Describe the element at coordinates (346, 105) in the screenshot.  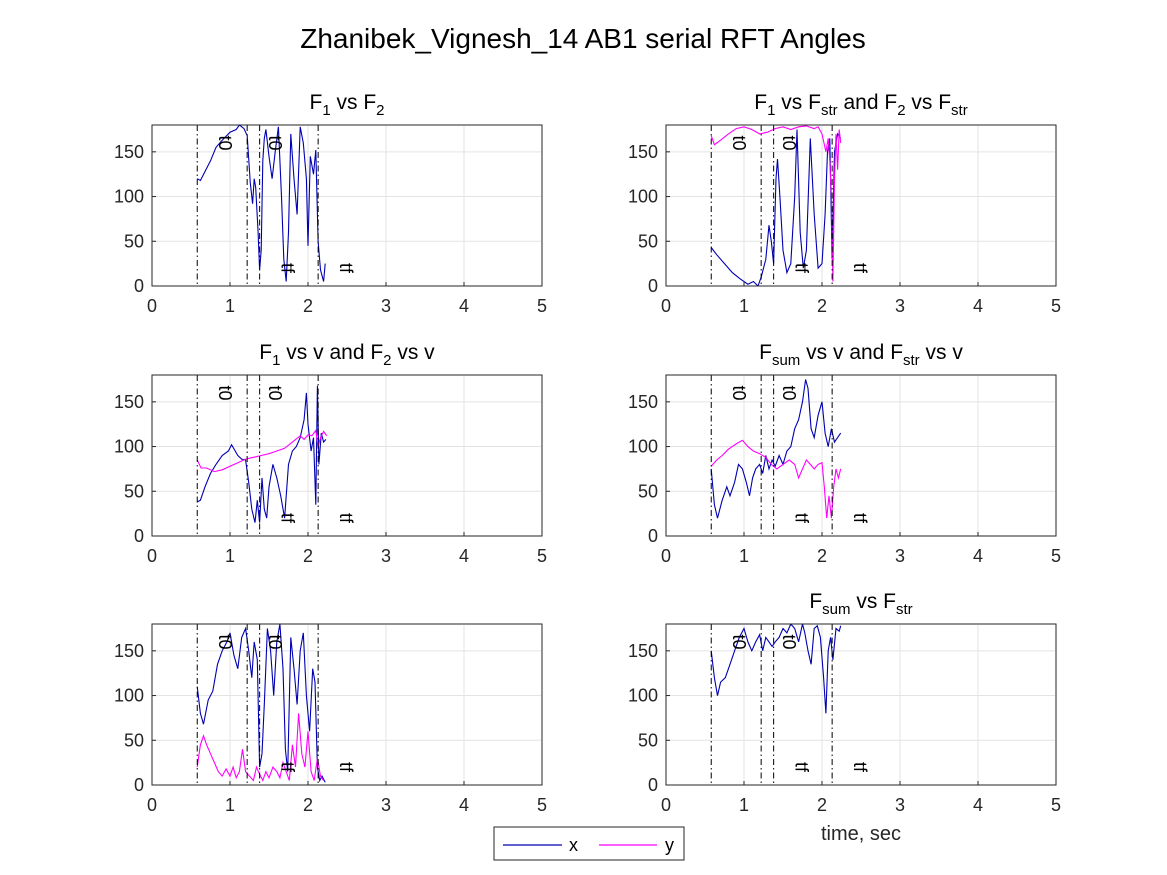
I see `subplot-title: F1 vs F2` at that location.